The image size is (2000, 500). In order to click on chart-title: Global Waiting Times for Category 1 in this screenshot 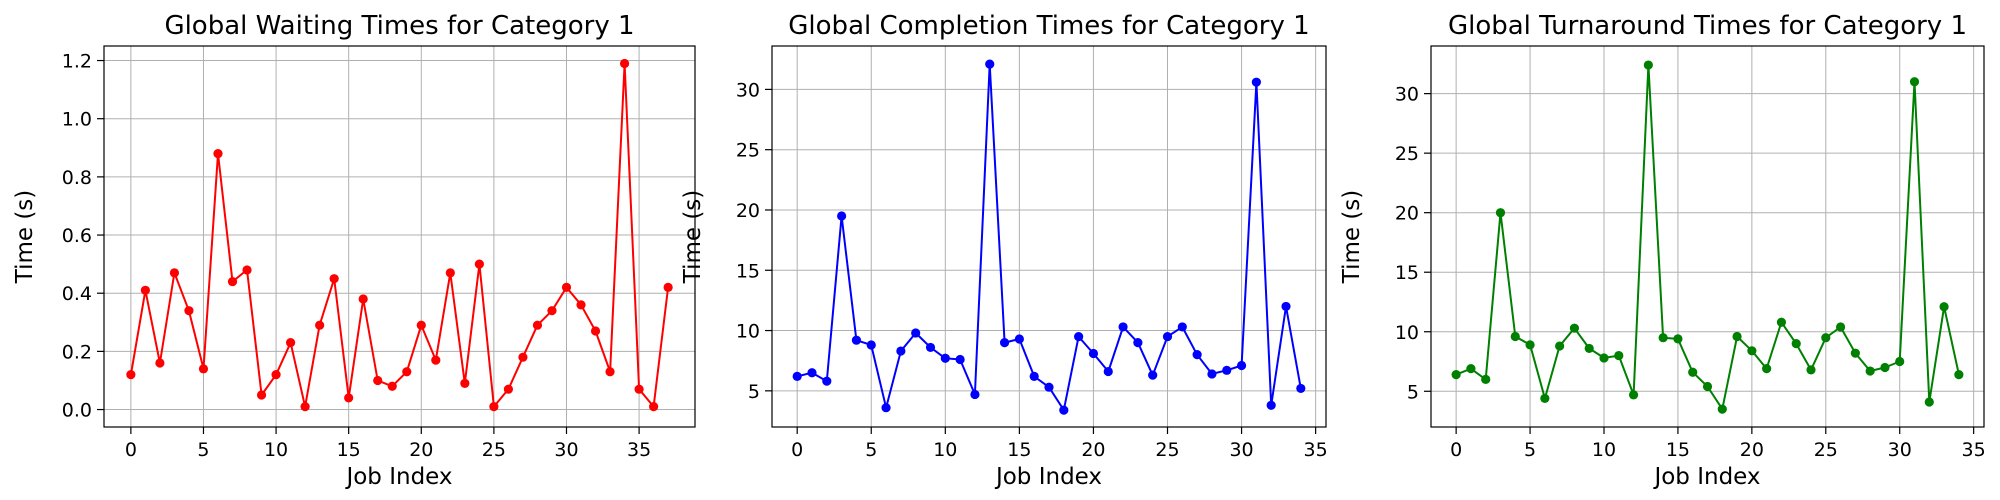, I will do `click(399, 26)`.